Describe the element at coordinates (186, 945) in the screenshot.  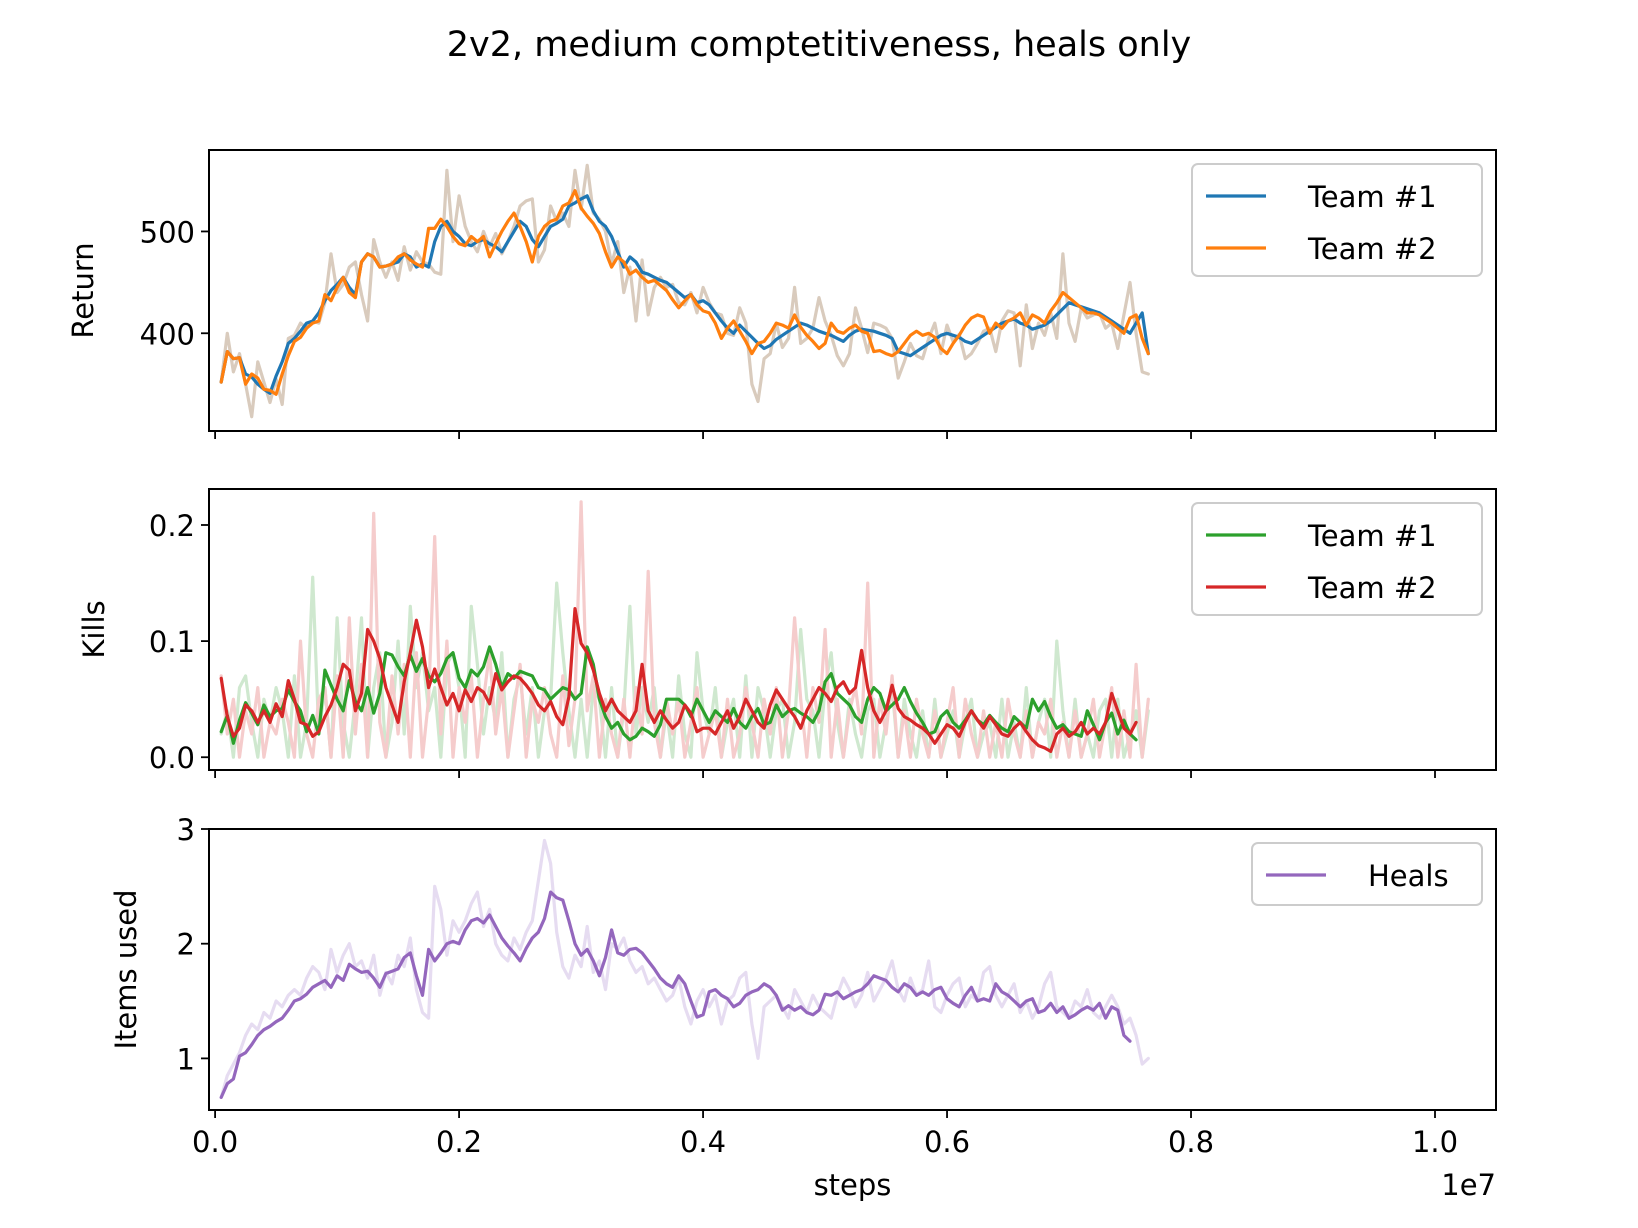
I see `items-ytick-label: 2` at that location.